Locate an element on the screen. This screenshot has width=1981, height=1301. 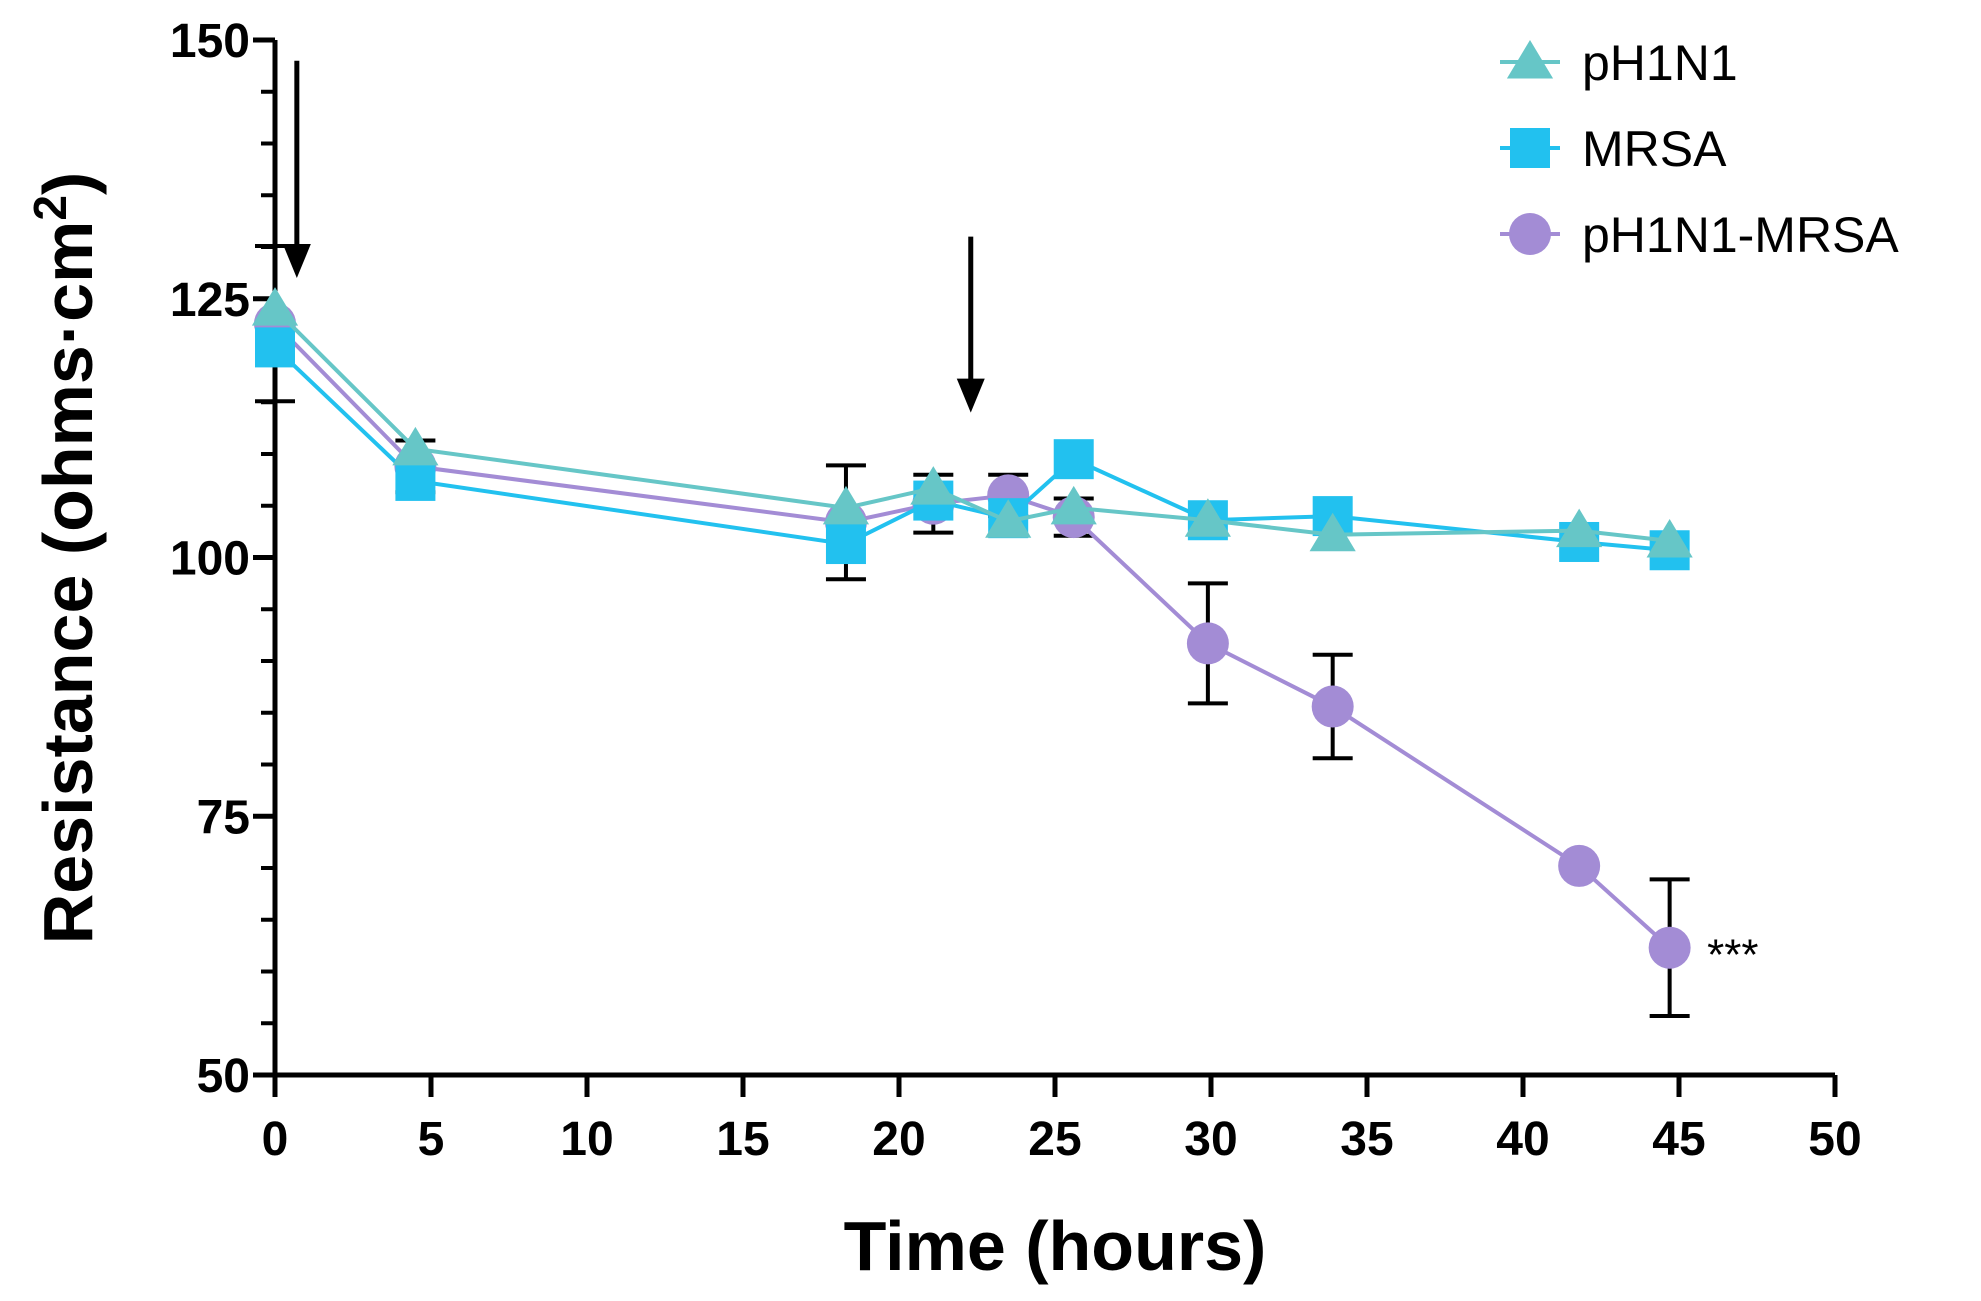
legend-marker-mrsa is located at coordinates (1530, 148).